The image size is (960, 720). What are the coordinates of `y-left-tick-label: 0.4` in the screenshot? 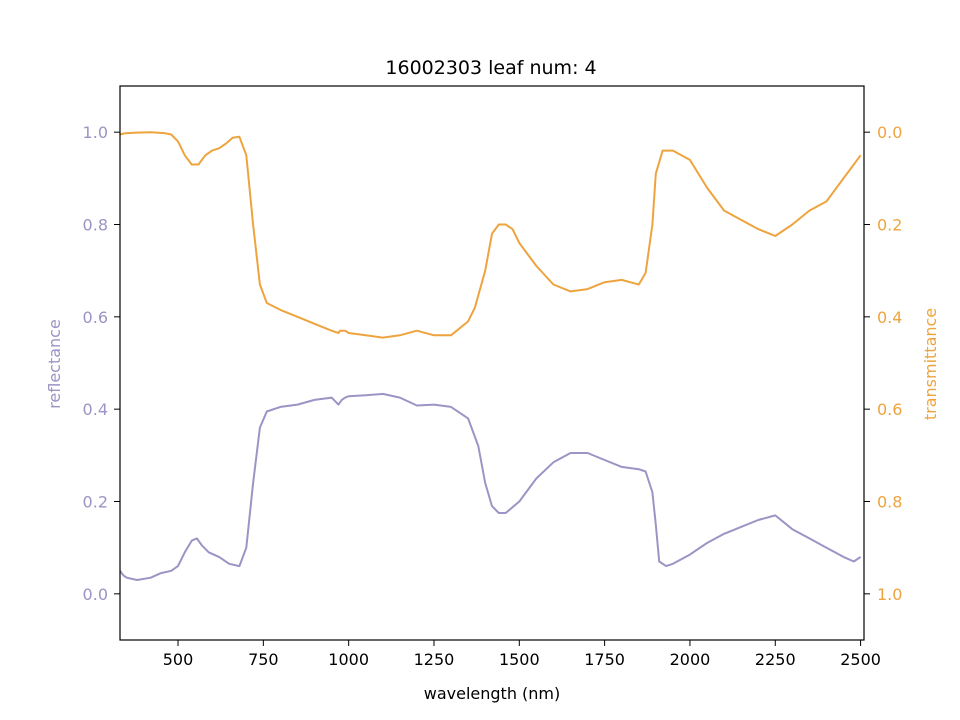 It's located at (95, 409).